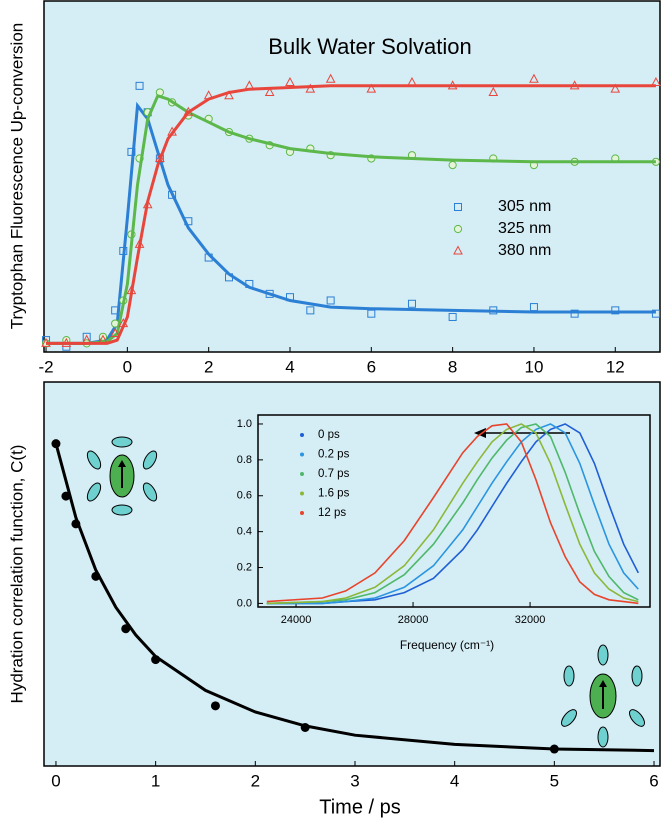 The height and width of the screenshot is (823, 664). I want to click on y-axis-label: Tryptophan Fluorescence Up-conversion, so click(16, 176).